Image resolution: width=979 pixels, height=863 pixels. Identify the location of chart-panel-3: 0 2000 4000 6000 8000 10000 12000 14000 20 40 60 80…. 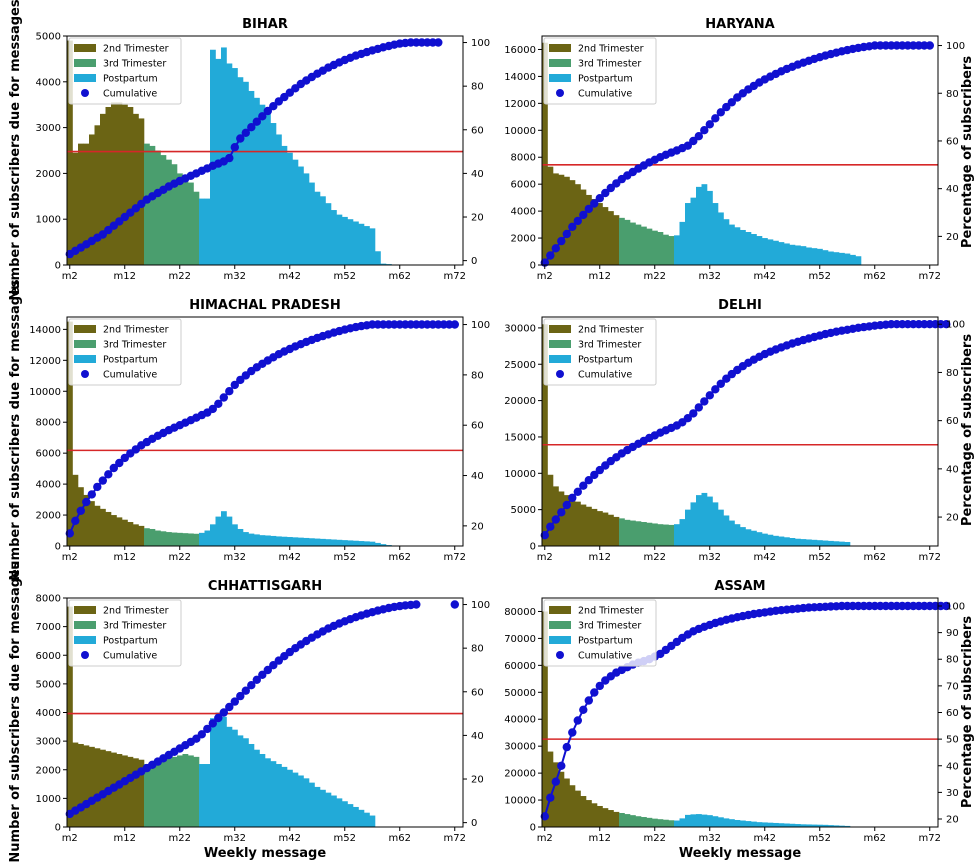
(259, 430).